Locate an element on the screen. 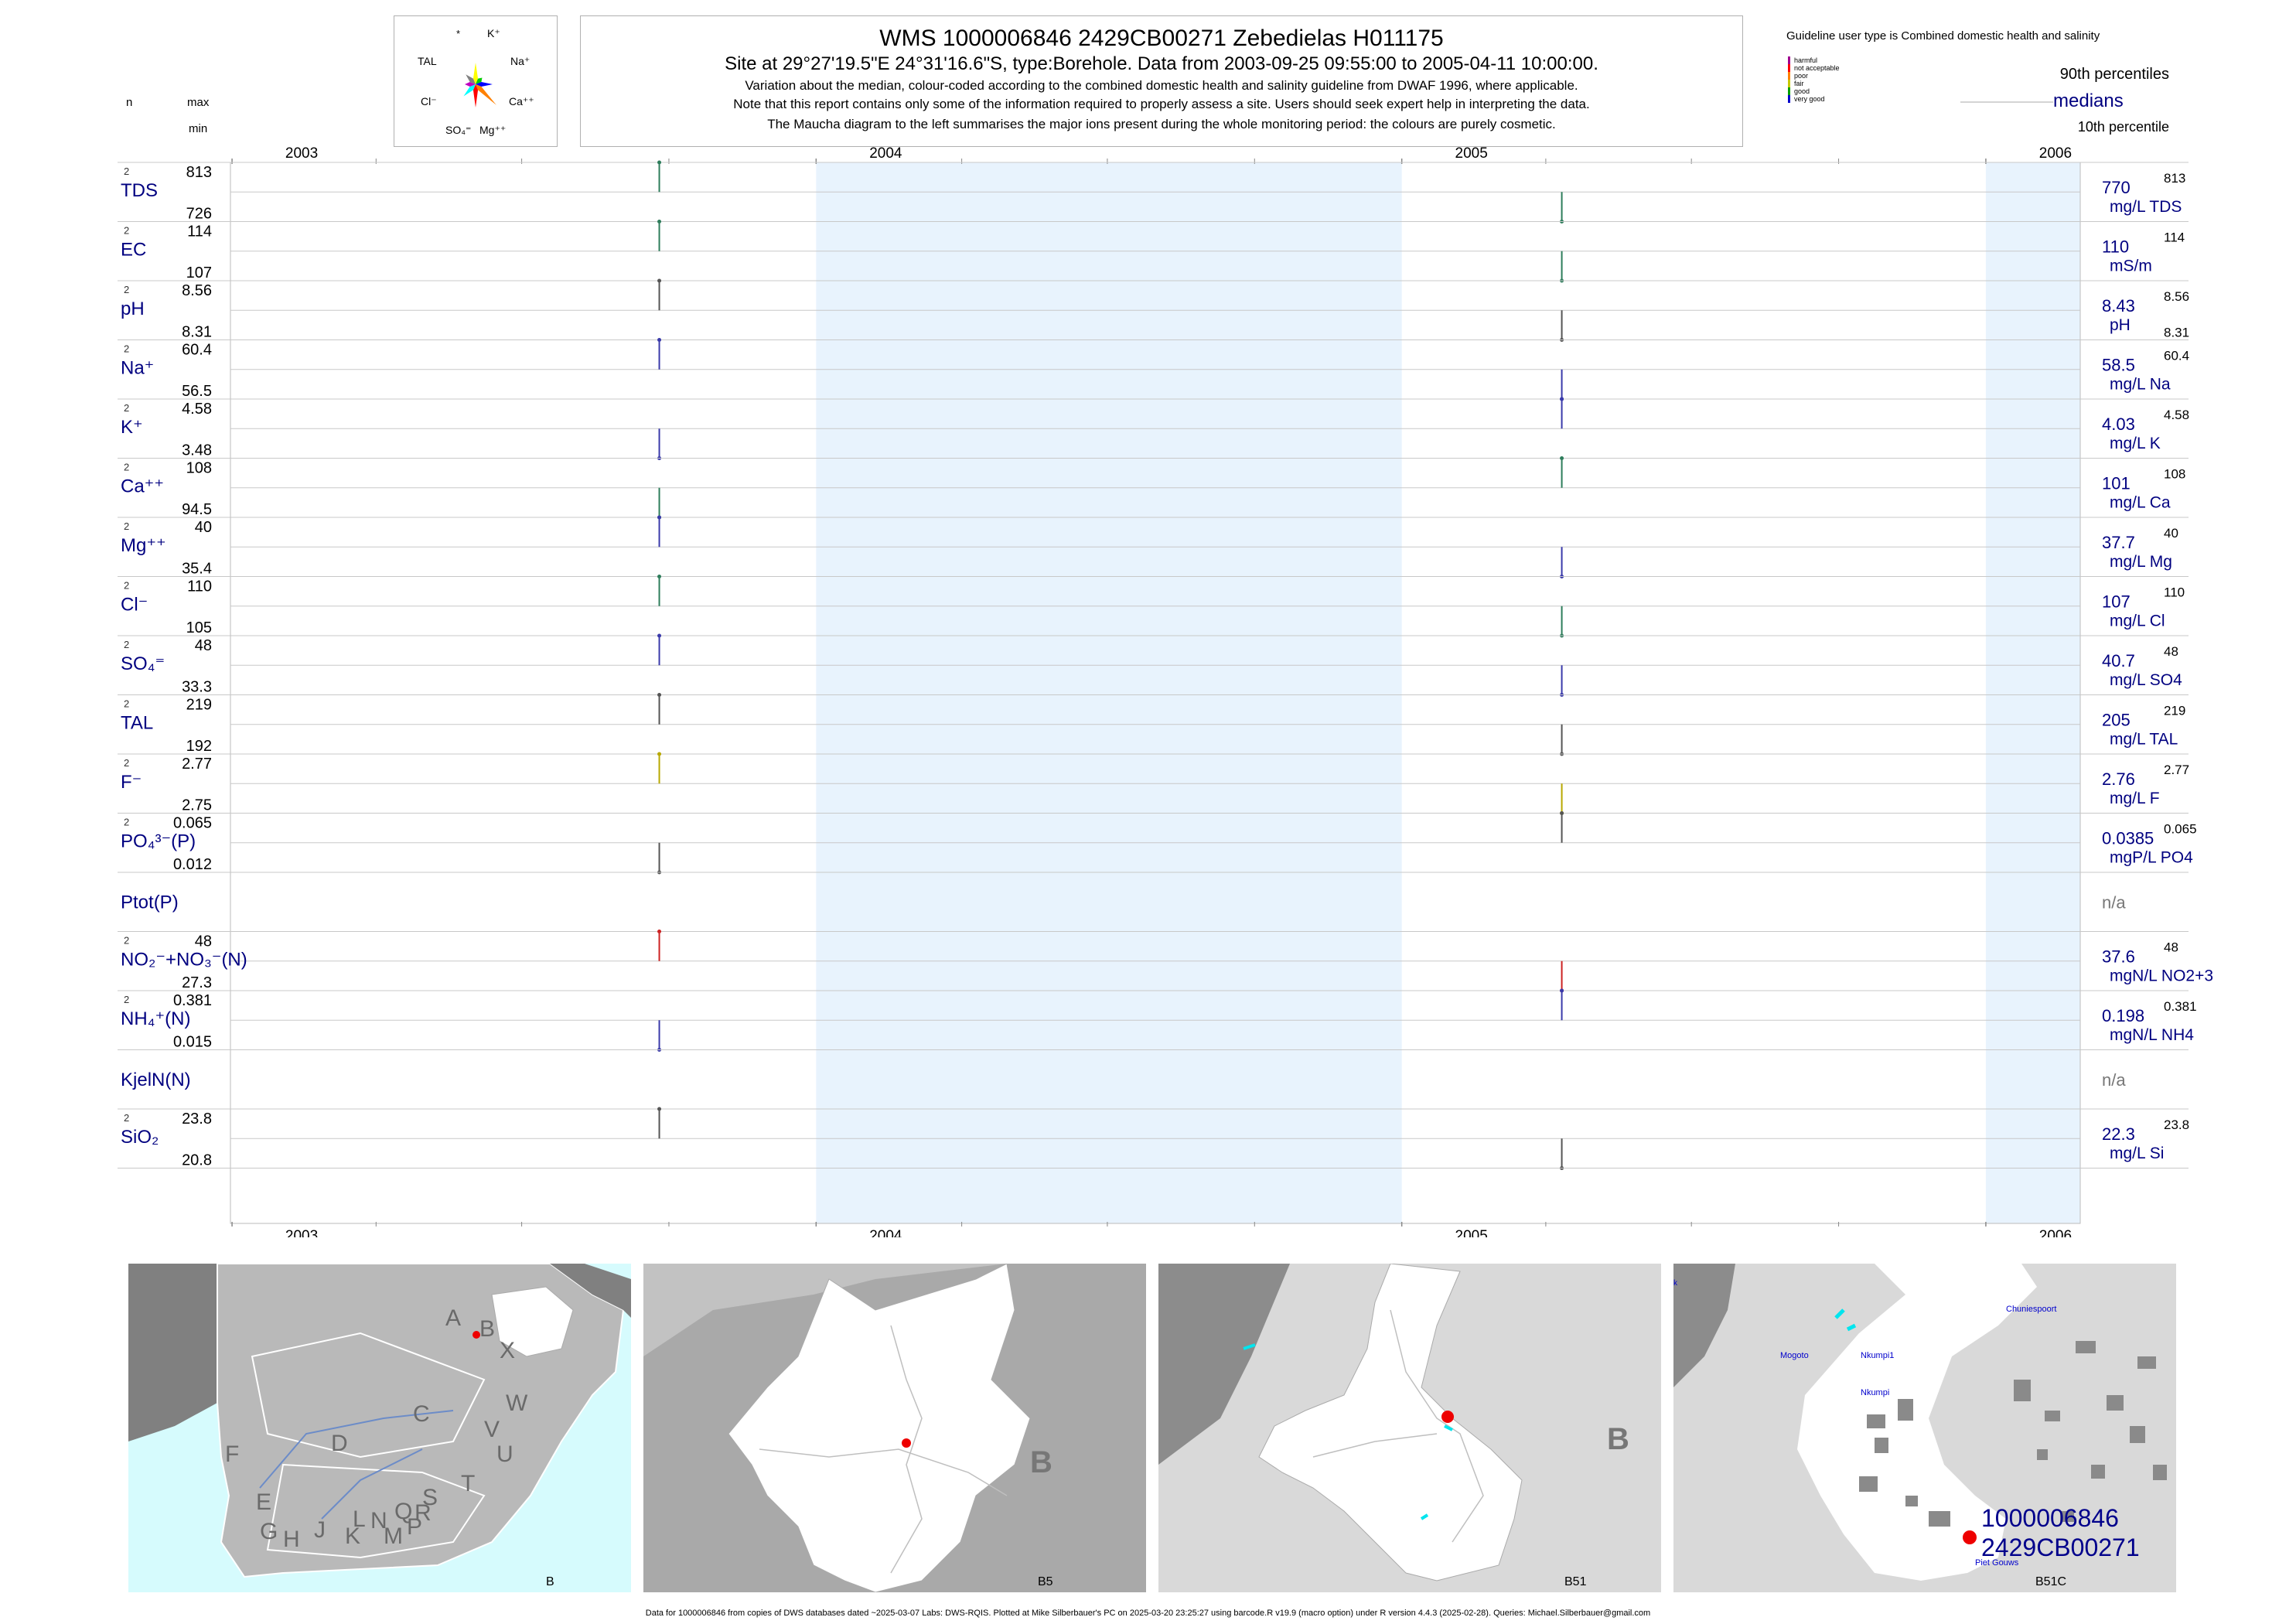  max-value: 2.77 is located at coordinates (197, 764).